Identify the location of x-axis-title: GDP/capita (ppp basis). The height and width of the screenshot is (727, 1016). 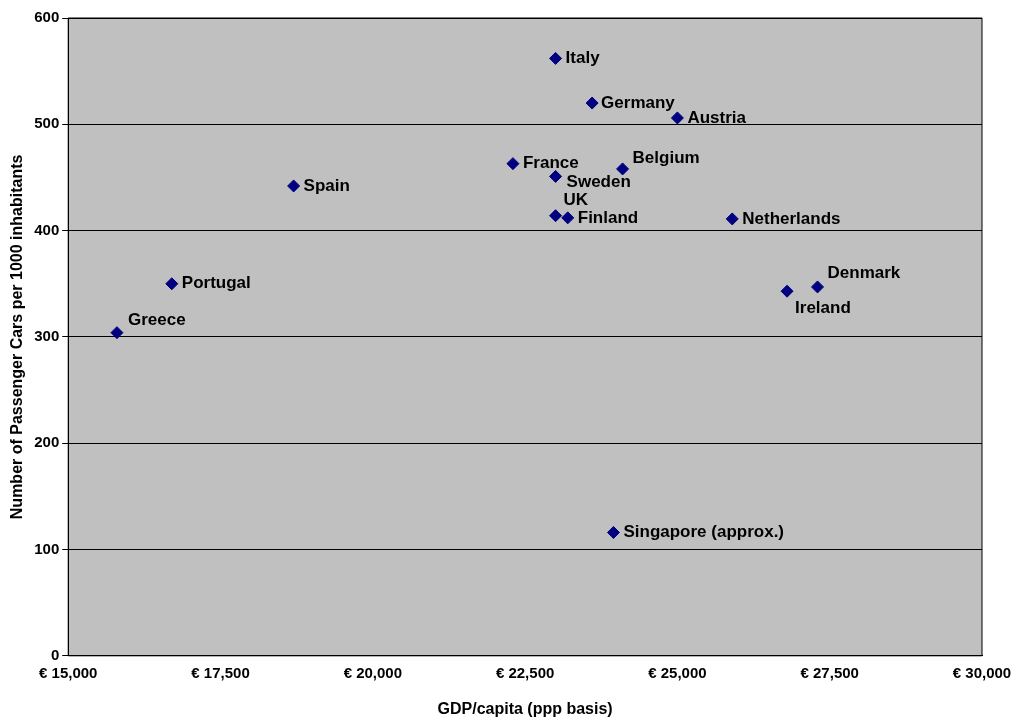
(525, 708).